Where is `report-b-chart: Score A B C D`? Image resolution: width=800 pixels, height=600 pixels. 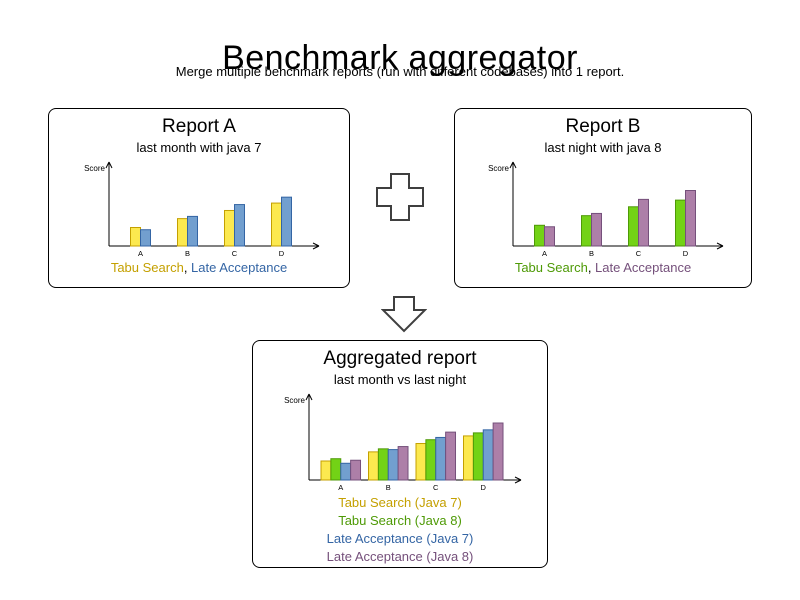
report-b-chart: Score A B C D is located at coordinates (603, 208).